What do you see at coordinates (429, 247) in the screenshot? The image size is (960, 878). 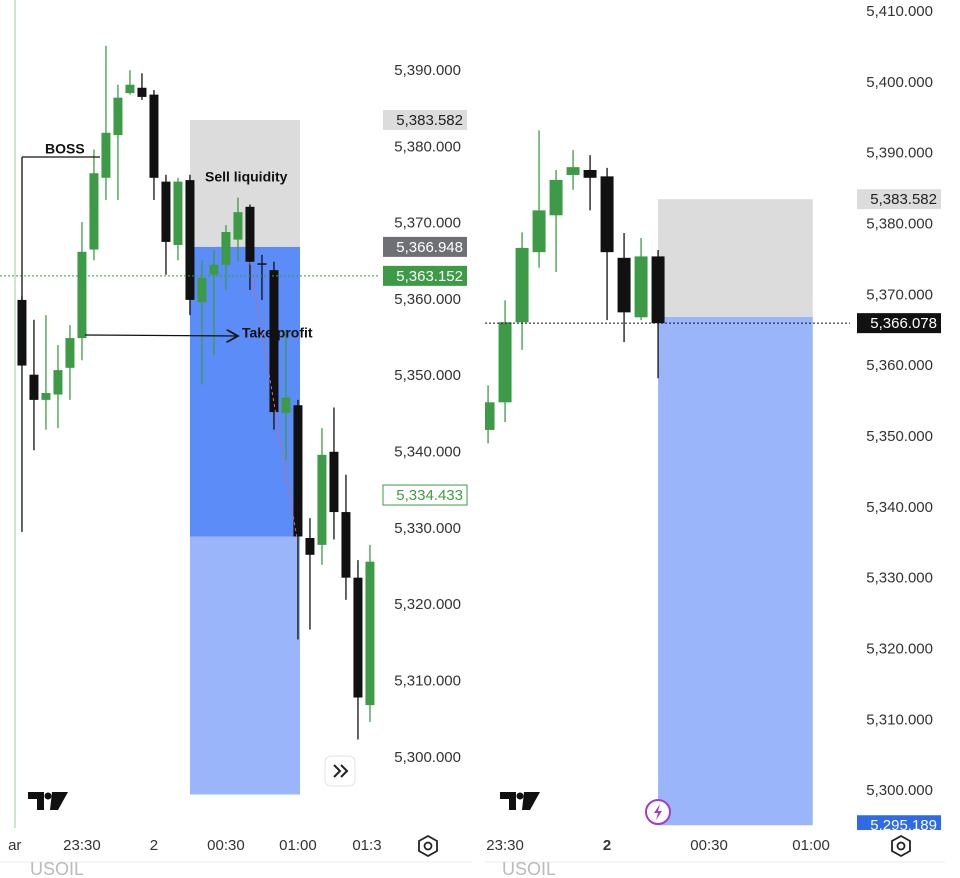 I see `price-label: 5,366.948` at bounding box center [429, 247].